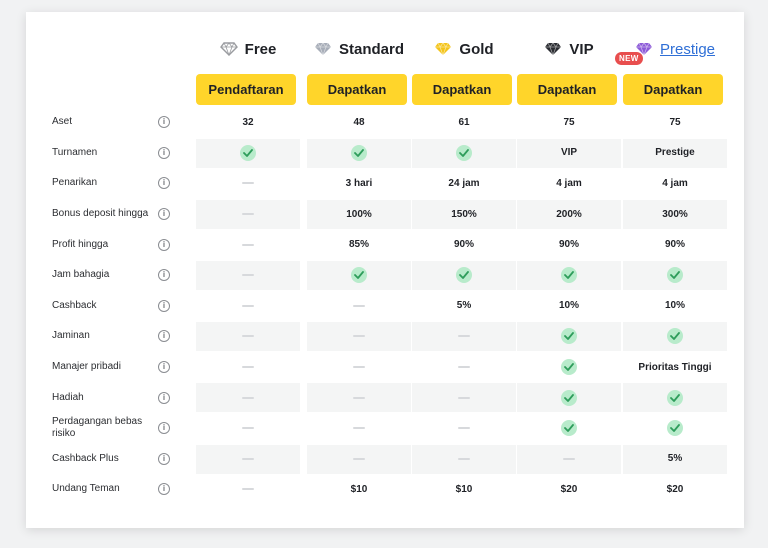 This screenshot has width=768, height=548. I want to click on tier-header-prestige: Prestige, so click(675, 49).